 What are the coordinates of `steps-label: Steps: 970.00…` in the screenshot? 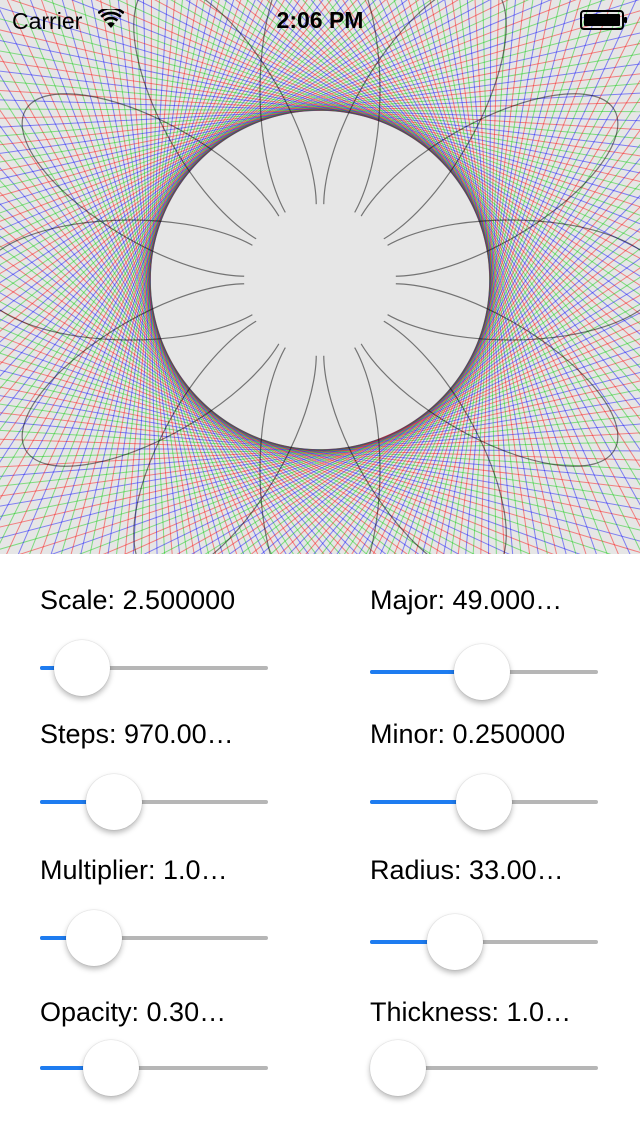 It's located at (137, 734).